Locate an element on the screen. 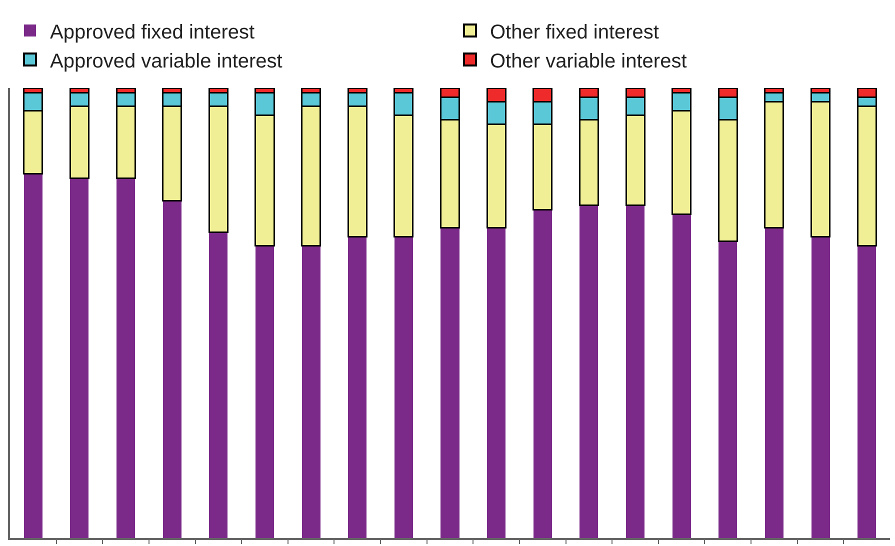 Image resolution: width=895 pixels, height=546 pixels. legend-label: Approved variable interest is located at coordinates (166, 61).